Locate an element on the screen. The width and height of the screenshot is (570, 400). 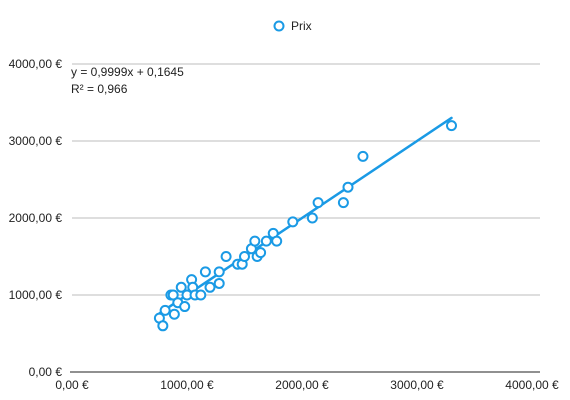
x-tick-label-2: 2000,00 € is located at coordinates (302, 385).